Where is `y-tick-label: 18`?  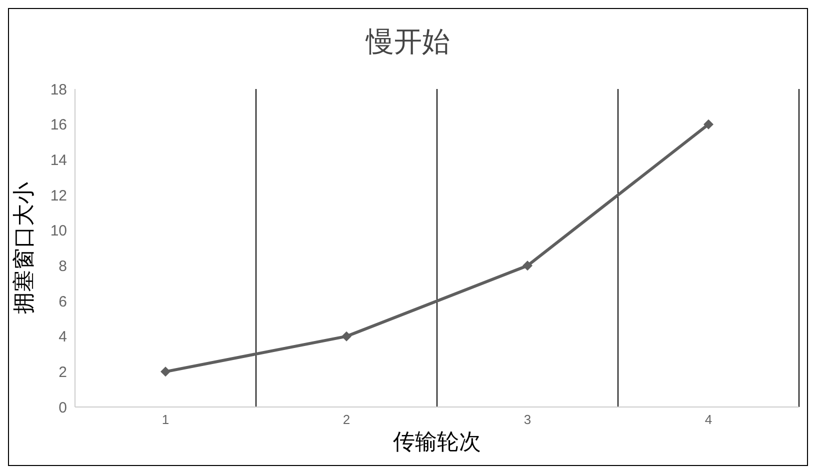 y-tick-label: 18 is located at coordinates (58, 89).